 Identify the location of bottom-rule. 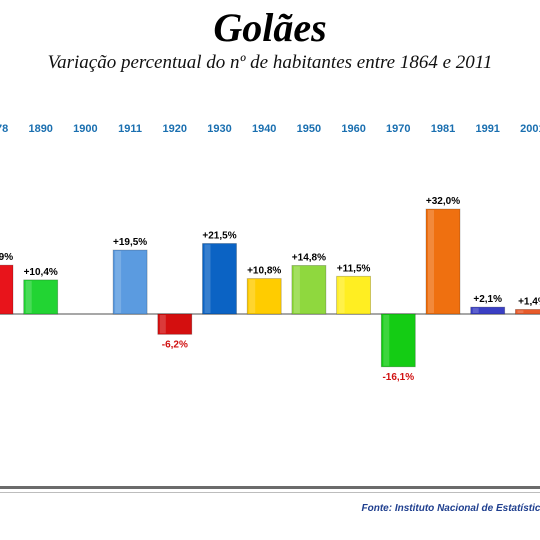
(270, 487).